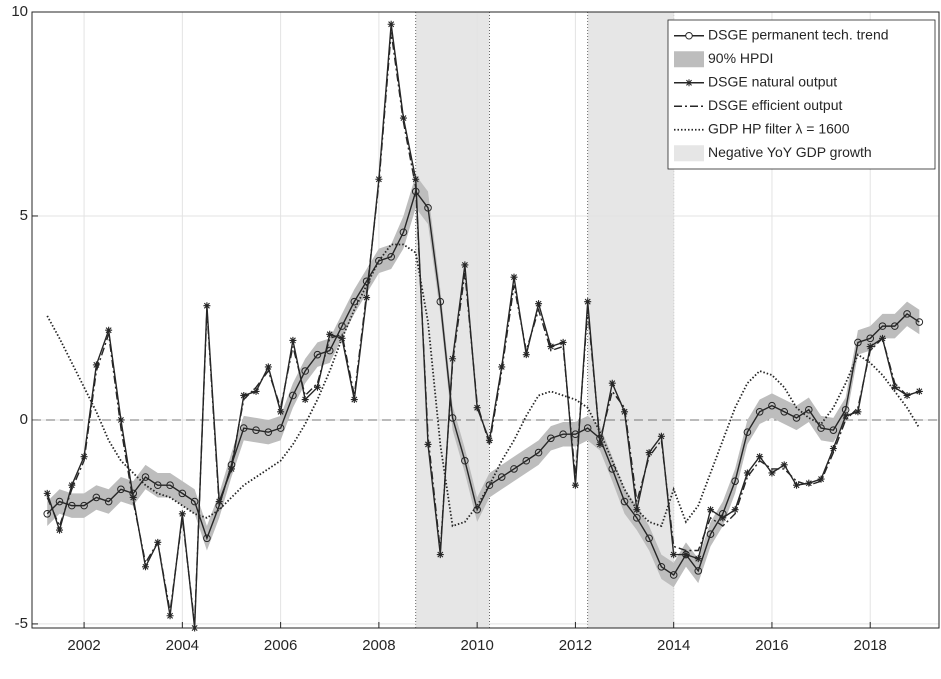 The image size is (941, 679). Describe the element at coordinates (630, 320) in the screenshot. I see `shaded-period` at that location.